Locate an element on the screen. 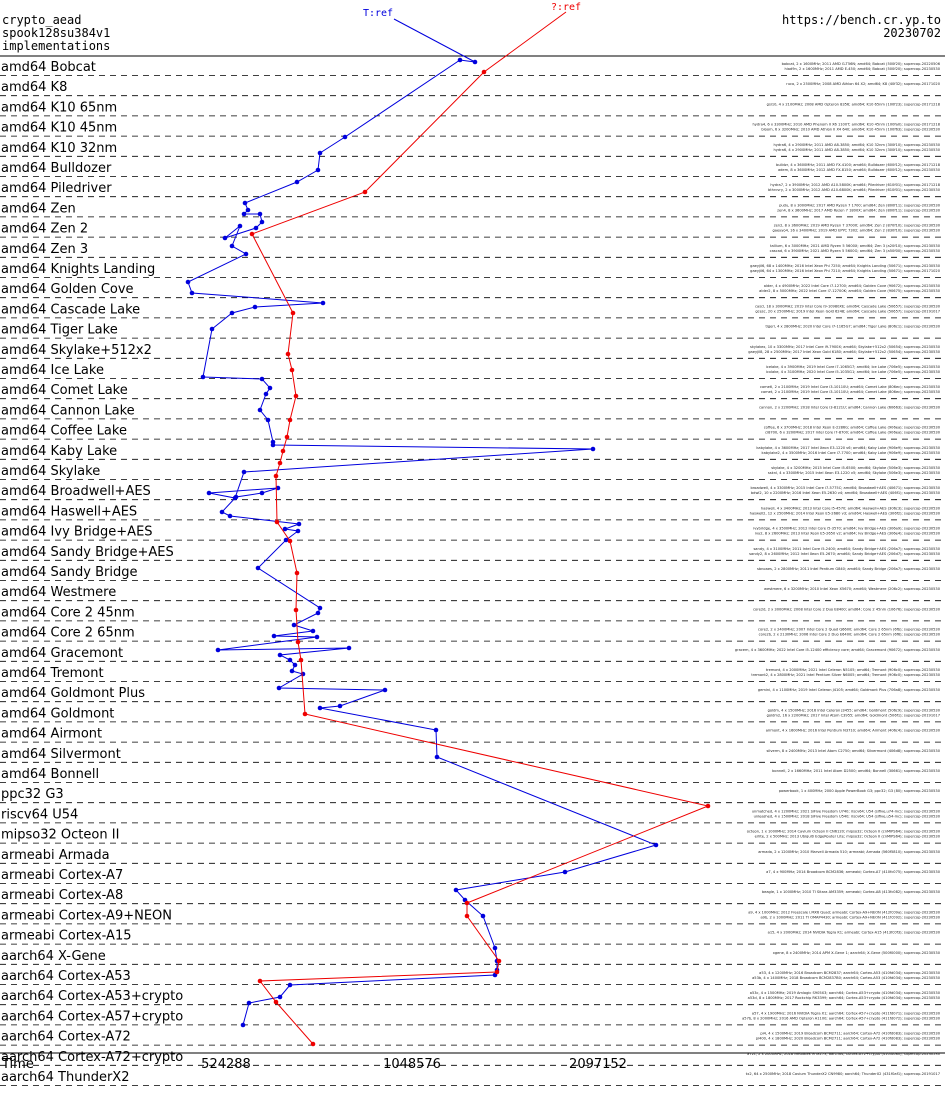 The width and height of the screenshot is (945, 1103). x-axis-title: Time is located at coordinates (17, 1064).